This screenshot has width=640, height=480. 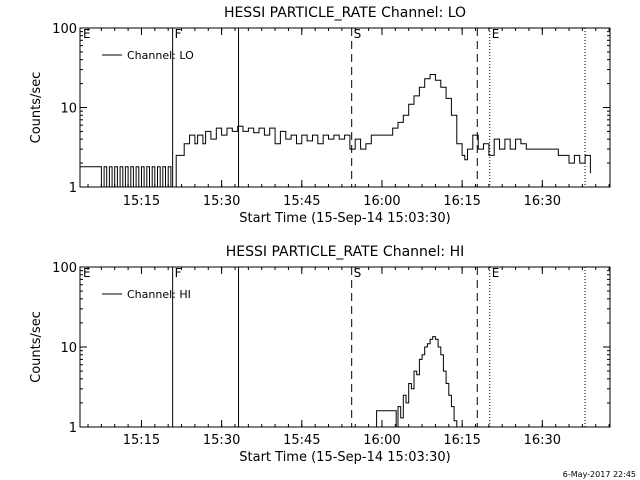 I want to click on legend-label: Channel: HI, so click(x=159, y=294).